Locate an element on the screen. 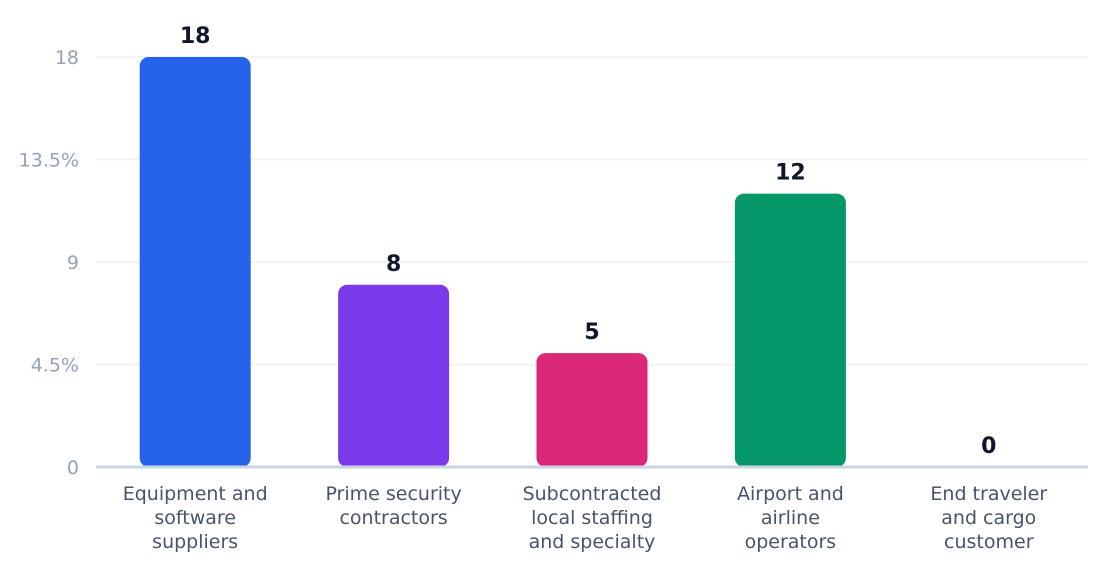 The height and width of the screenshot is (584, 1120). y-tick-label: 13.5% is located at coordinates (49, 161).